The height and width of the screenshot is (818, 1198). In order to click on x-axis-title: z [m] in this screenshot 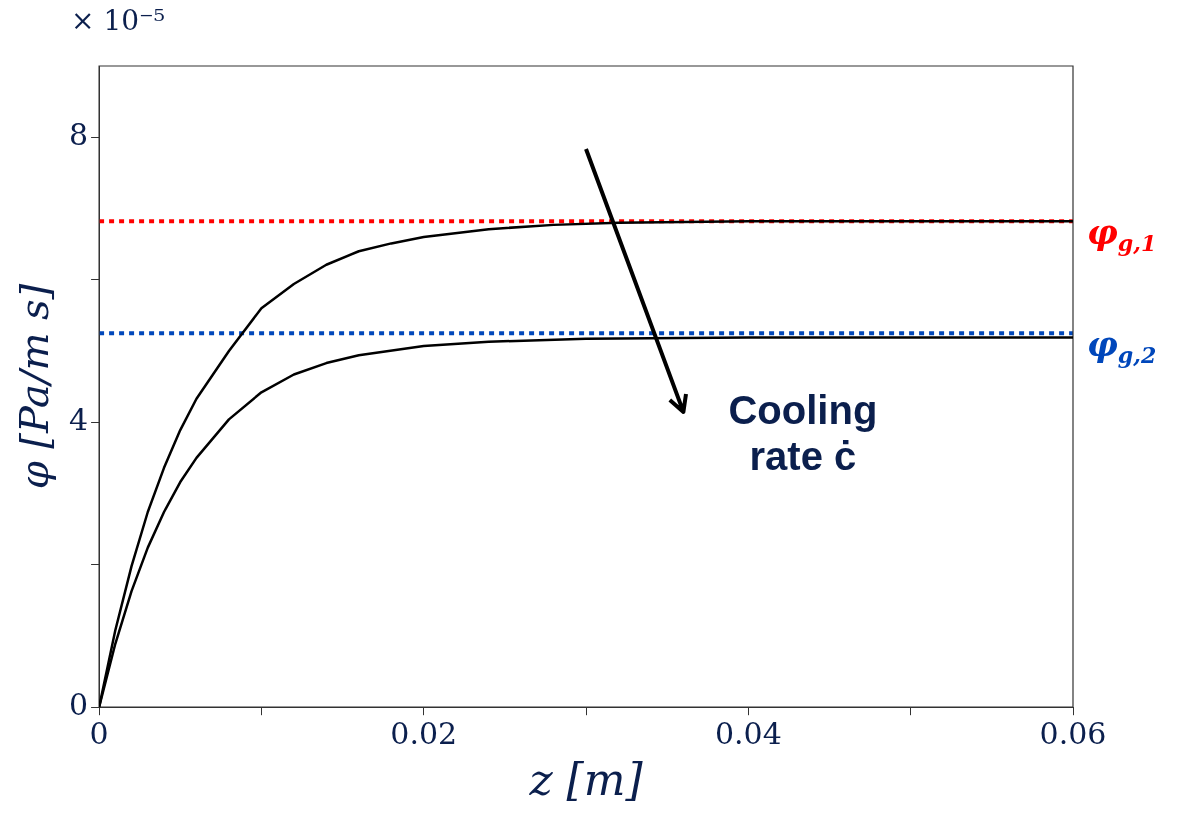, I will do `click(586, 780)`.